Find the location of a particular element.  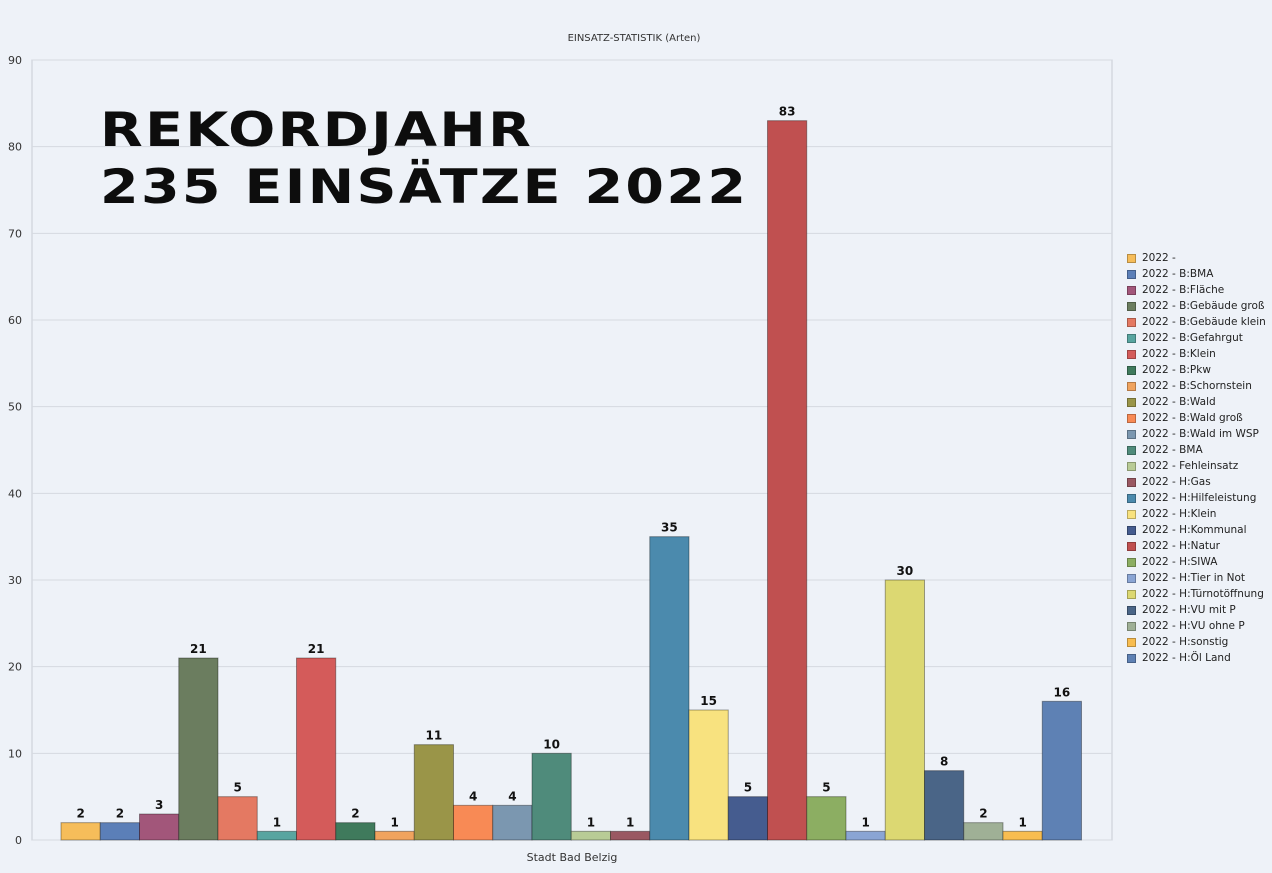

legend-label: 2022 - H:Tier in Not is located at coordinates (1194, 578).